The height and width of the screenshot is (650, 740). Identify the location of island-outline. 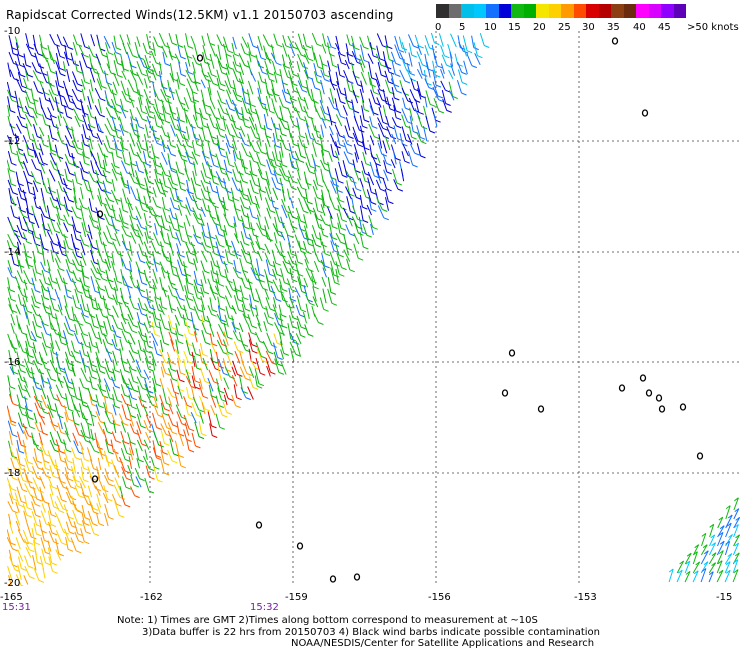
(700, 456).